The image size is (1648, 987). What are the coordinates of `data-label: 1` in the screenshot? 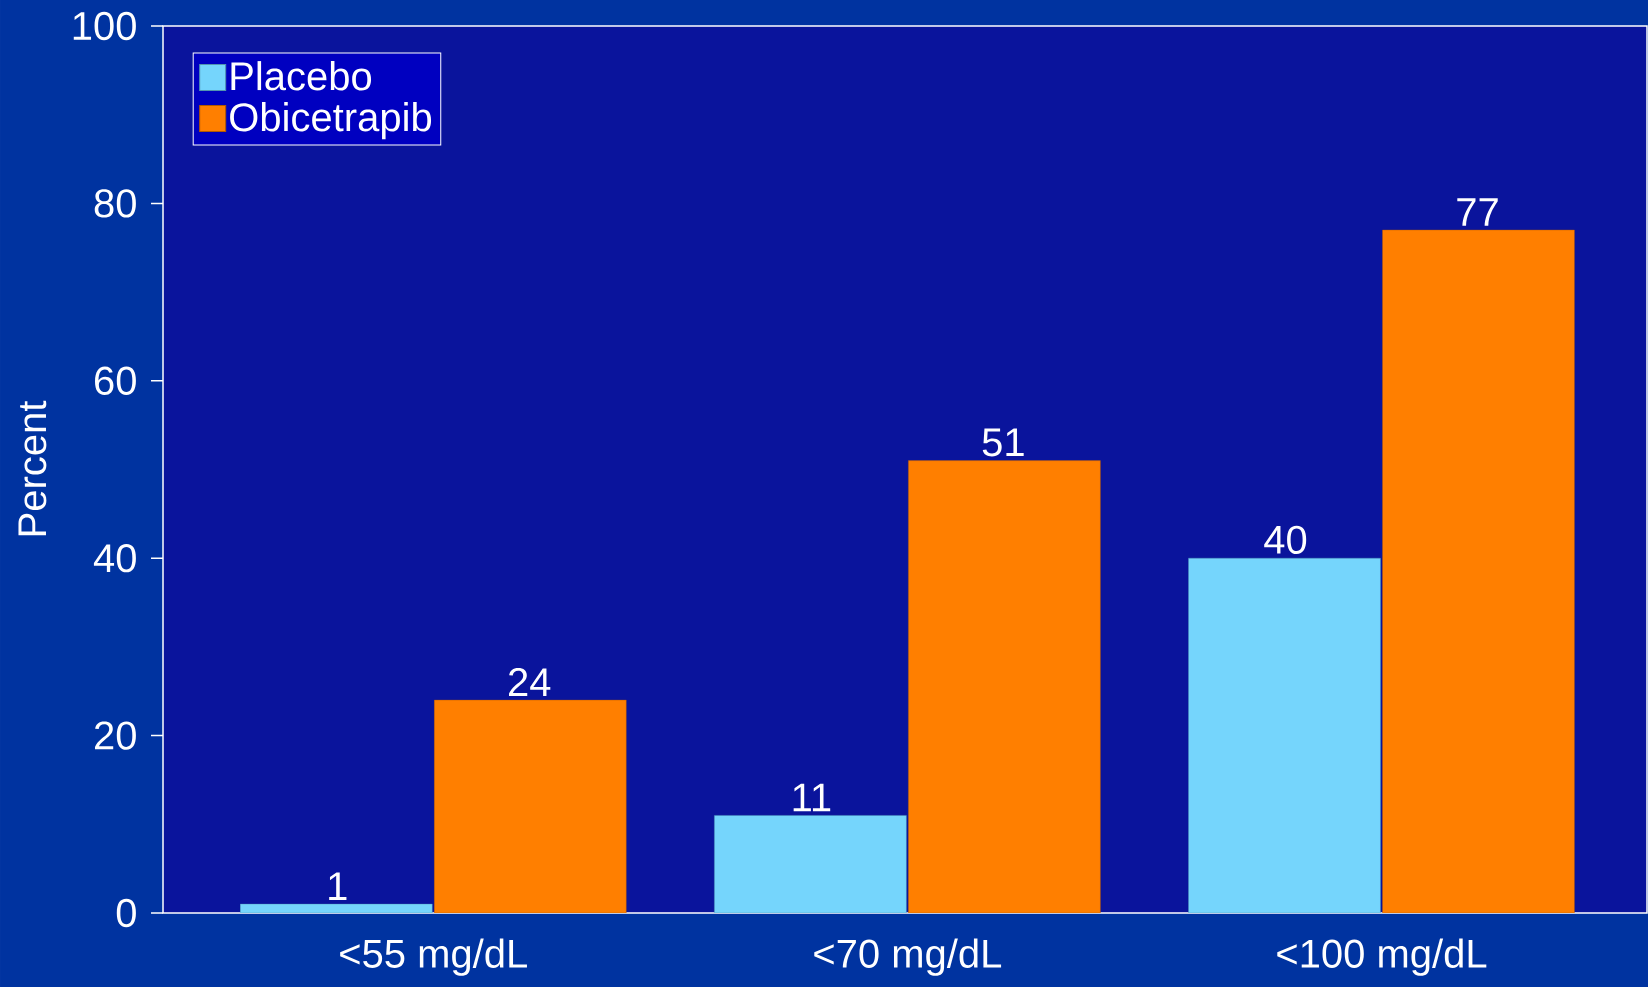 It's located at (338, 886).